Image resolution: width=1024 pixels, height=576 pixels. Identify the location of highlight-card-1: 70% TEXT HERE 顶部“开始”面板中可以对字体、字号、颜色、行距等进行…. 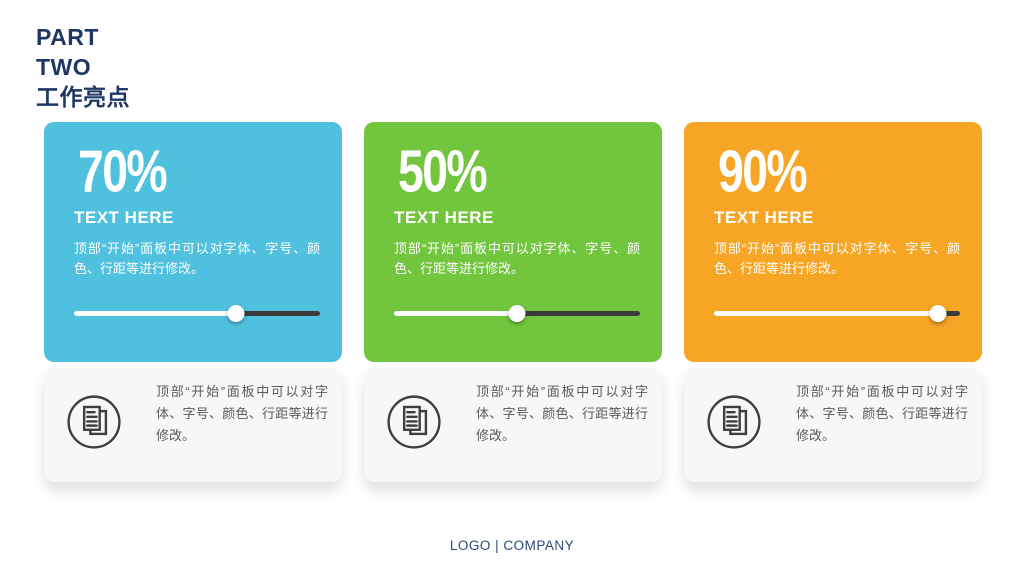
(193, 242).